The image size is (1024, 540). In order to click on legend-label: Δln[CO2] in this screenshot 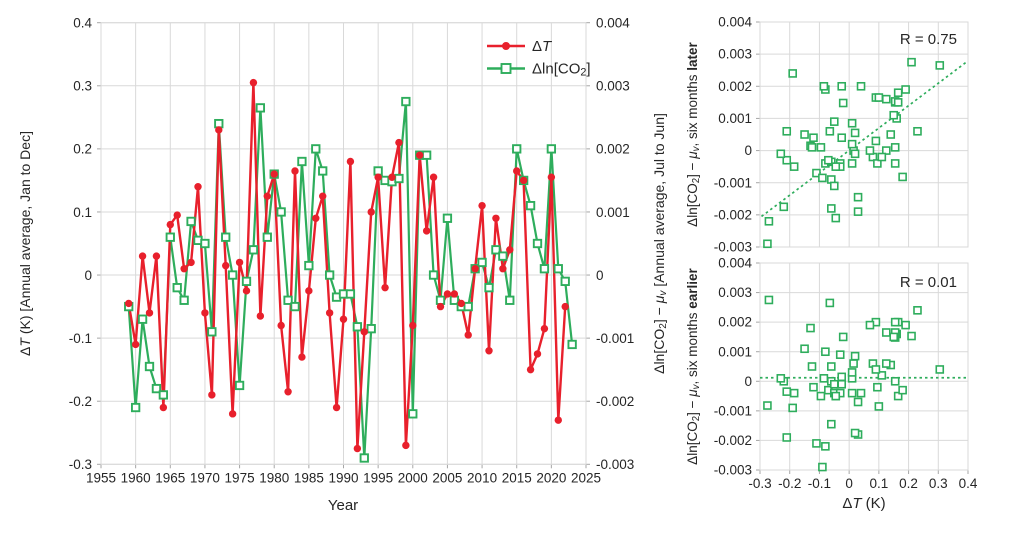, I will do `click(561, 70)`.